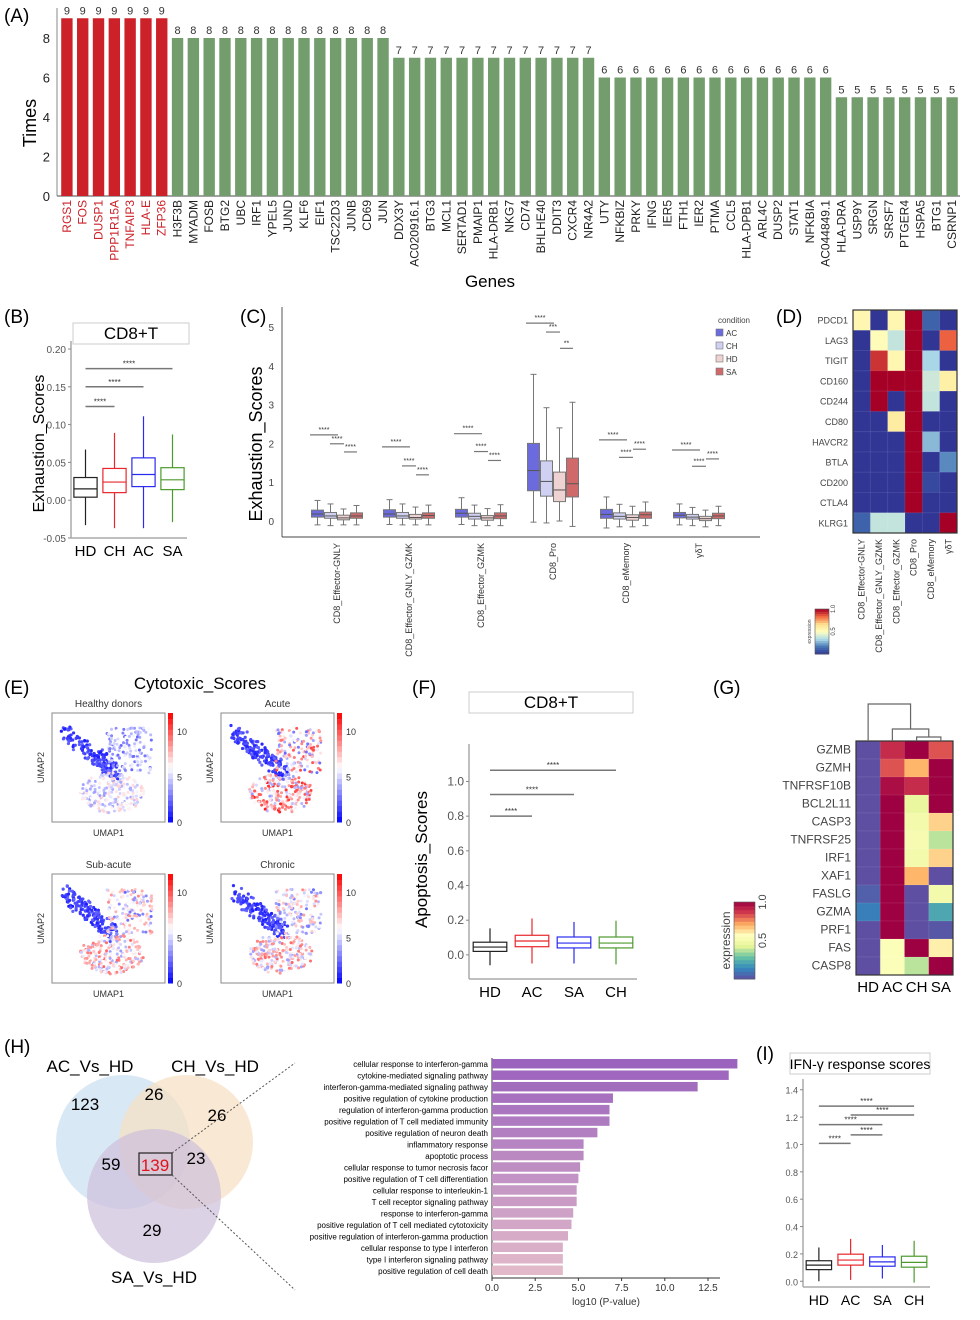 The width and height of the screenshot is (980, 1320). What do you see at coordinates (351, 215) in the screenshot?
I see `x-tick-label: JUNB` at bounding box center [351, 215].